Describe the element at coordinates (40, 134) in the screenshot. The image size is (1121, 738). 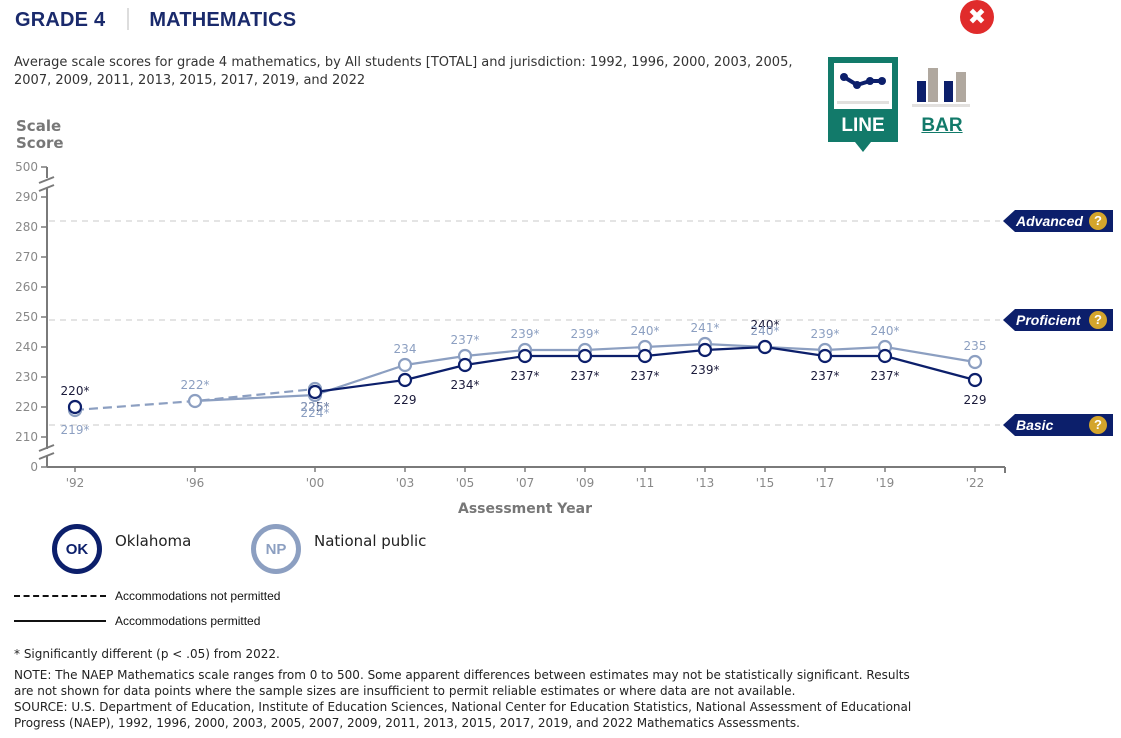
I see `y-axis-title: Scale Score` at that location.